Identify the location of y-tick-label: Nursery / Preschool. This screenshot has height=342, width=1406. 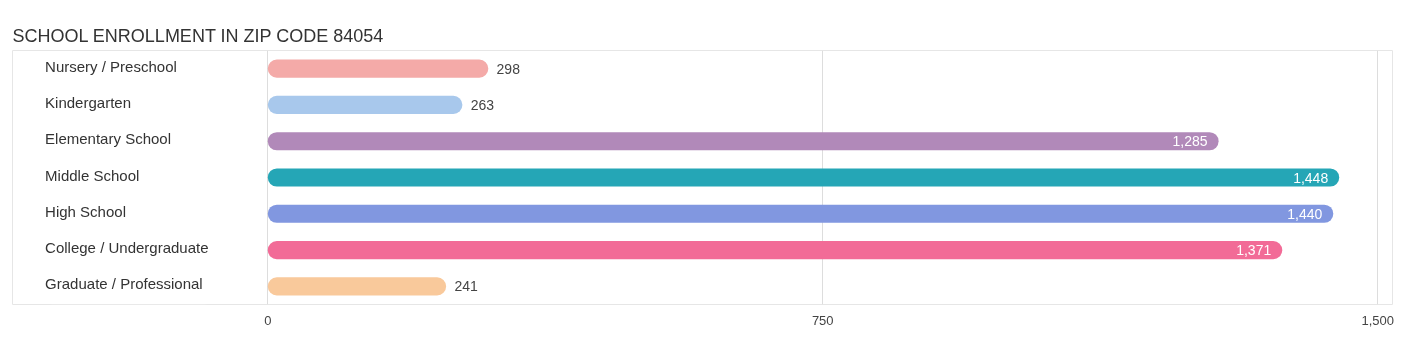
(111, 66).